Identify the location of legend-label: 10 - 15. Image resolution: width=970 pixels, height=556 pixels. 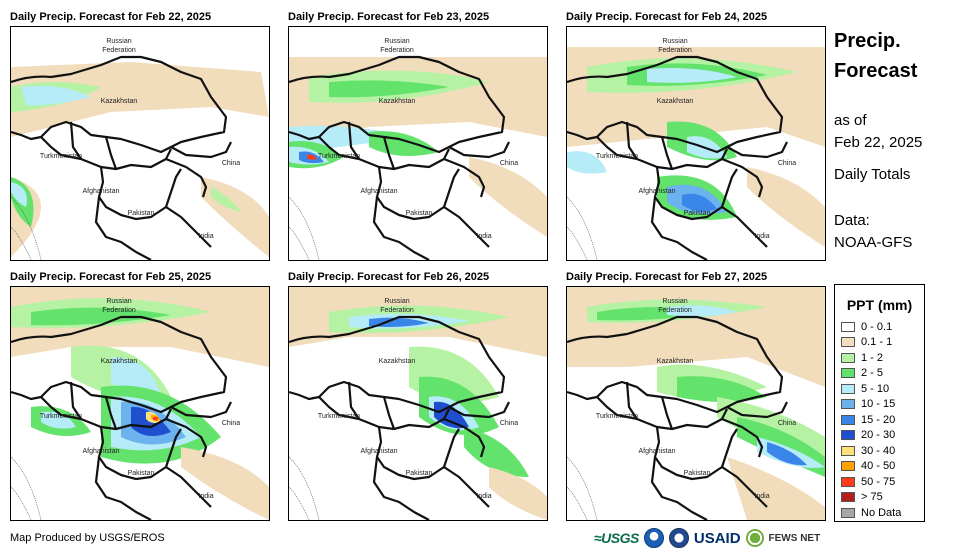
(878, 404).